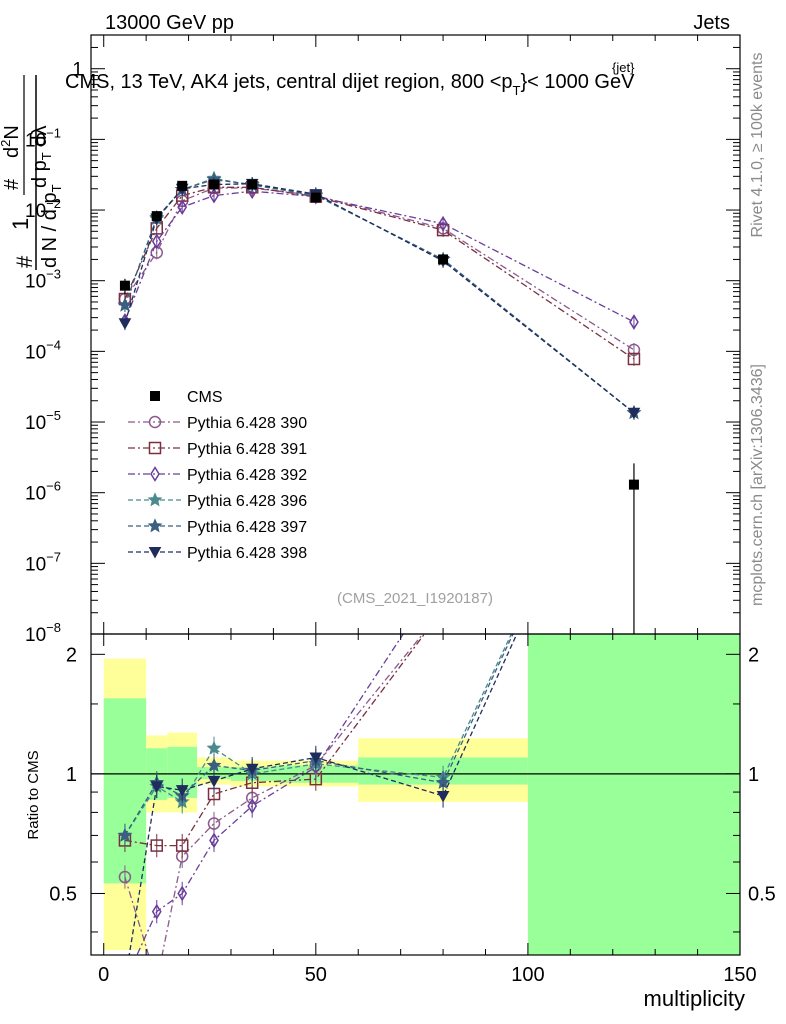  What do you see at coordinates (217, 501) in the screenshot?
I see `legend-entry: Pythia 6.428 396` at bounding box center [217, 501].